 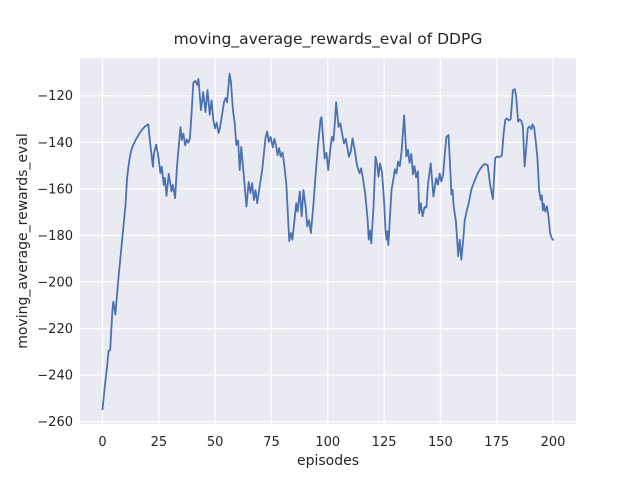 I want to click on x-axis-label: episodes, so click(x=328, y=461).